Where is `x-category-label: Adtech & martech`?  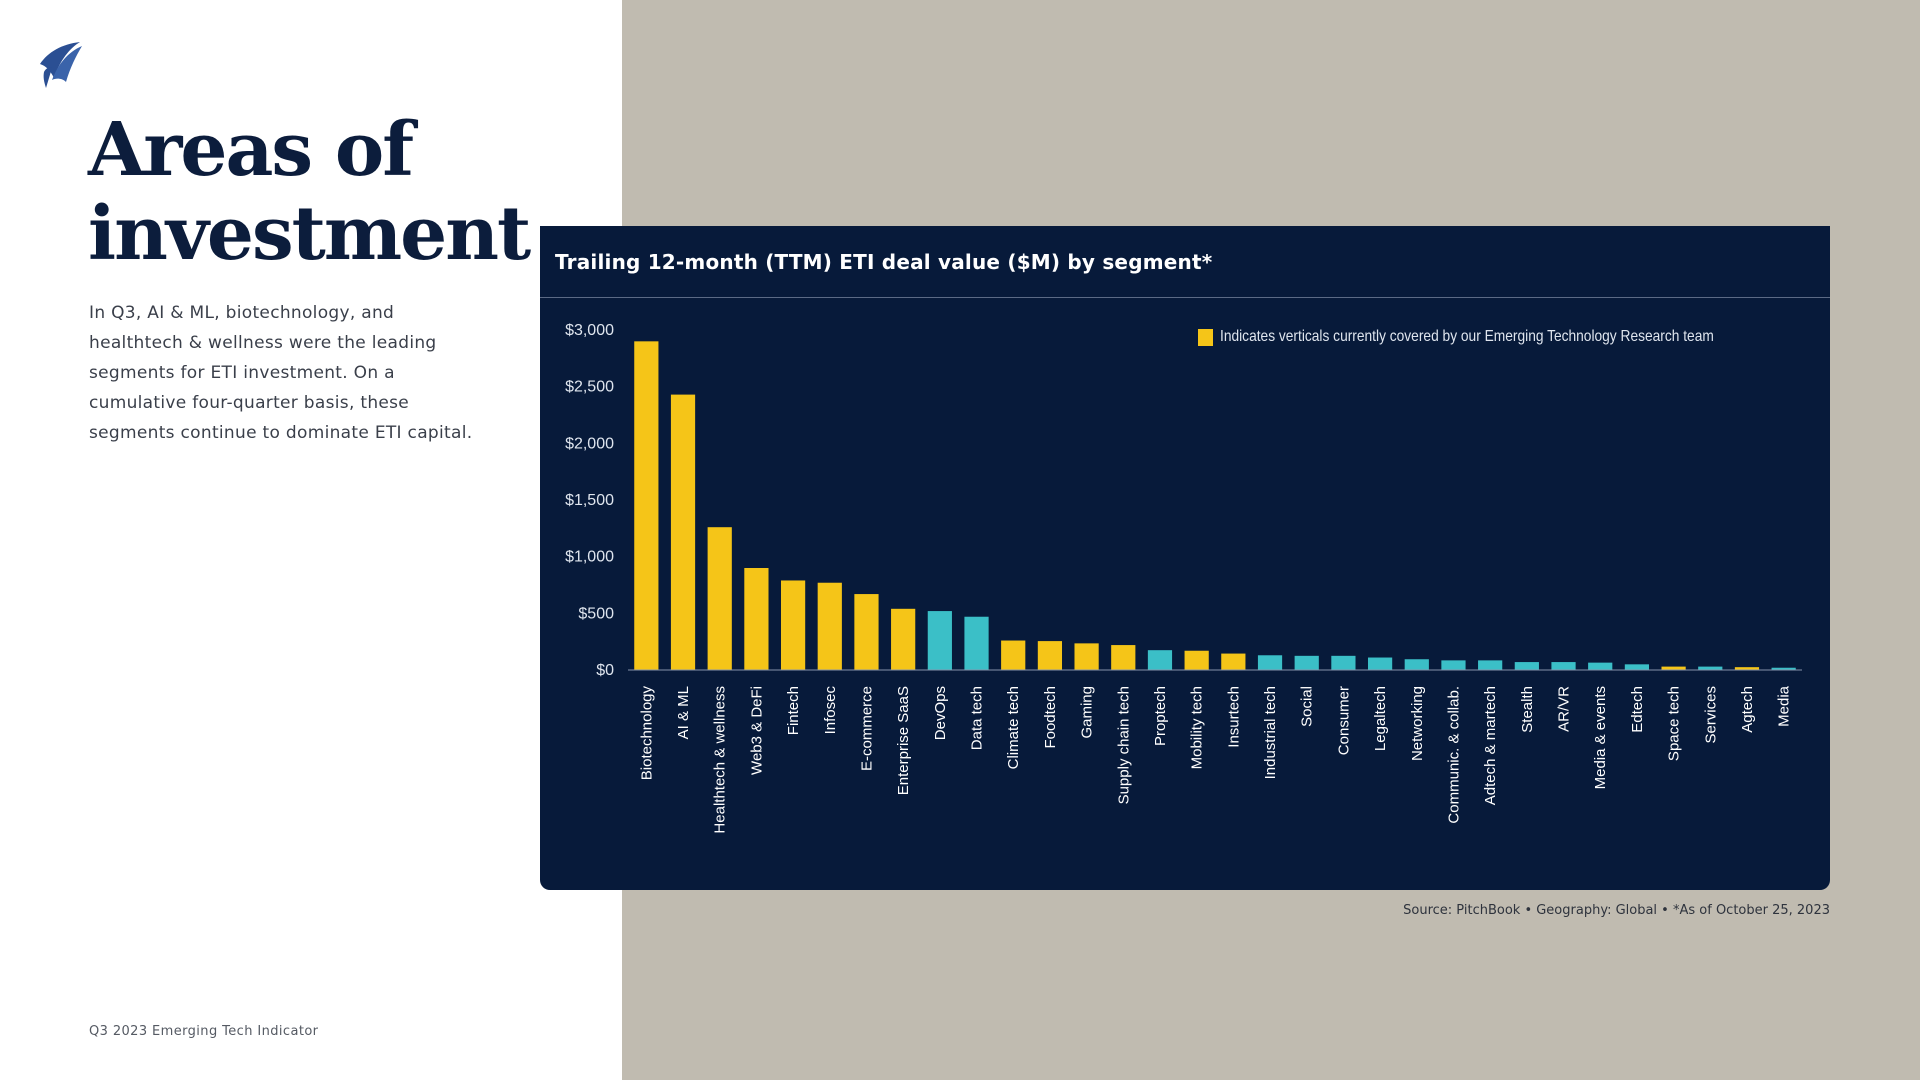
x-category-label: Adtech & martech is located at coordinates (1490, 745).